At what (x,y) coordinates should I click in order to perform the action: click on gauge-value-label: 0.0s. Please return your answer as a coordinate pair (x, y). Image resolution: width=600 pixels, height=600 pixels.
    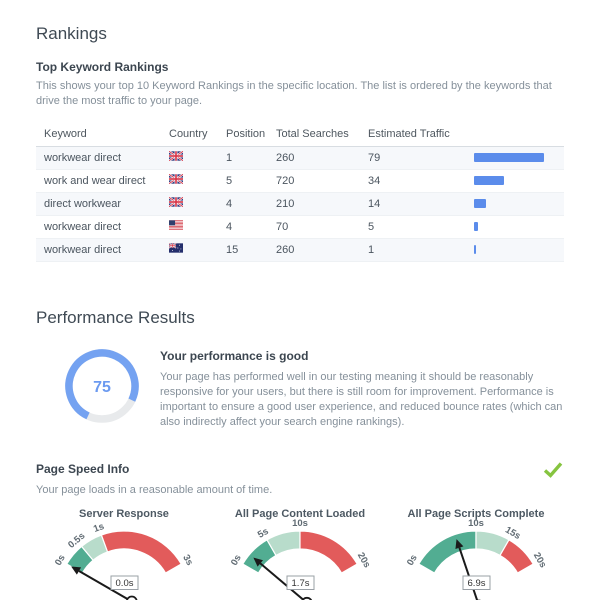
    Looking at the image, I should click on (125, 583).